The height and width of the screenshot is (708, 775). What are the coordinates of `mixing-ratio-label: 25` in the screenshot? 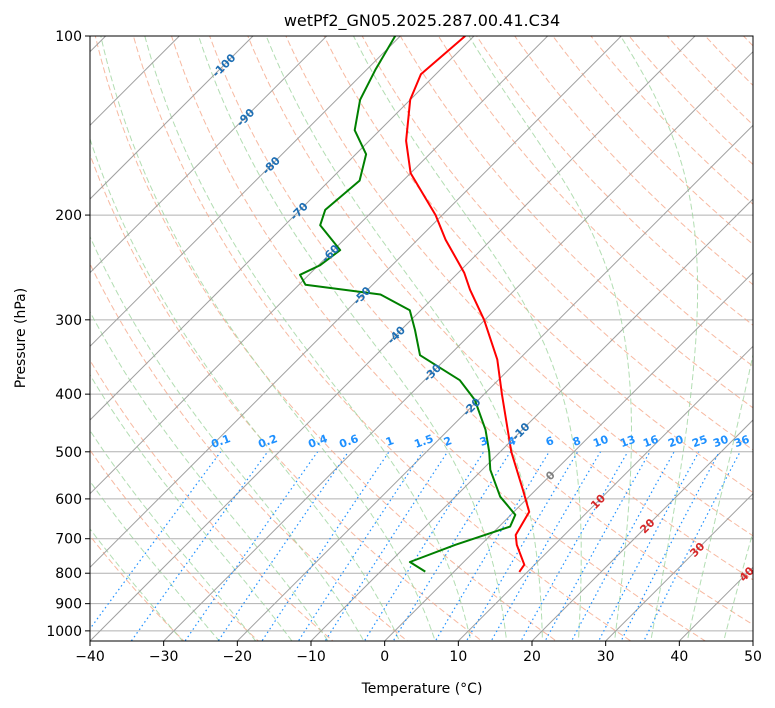 It's located at (699, 441).